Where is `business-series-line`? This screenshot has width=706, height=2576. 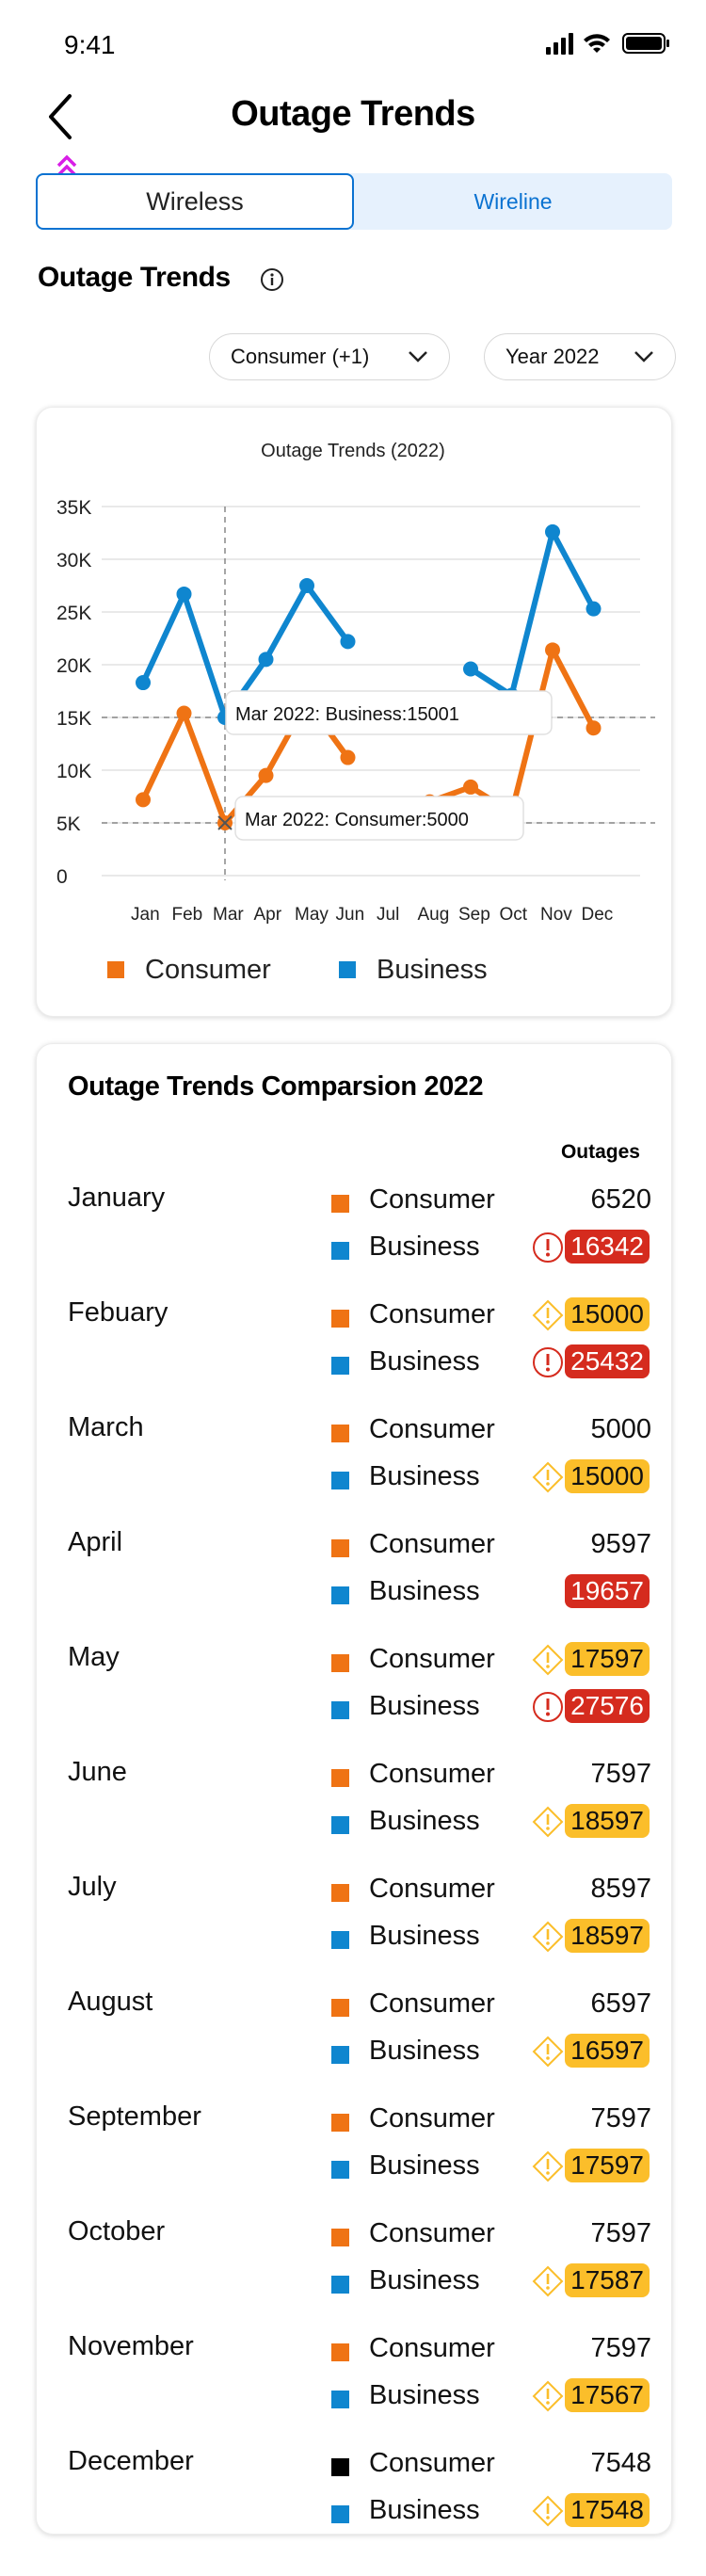 business-series-line is located at coordinates (368, 624).